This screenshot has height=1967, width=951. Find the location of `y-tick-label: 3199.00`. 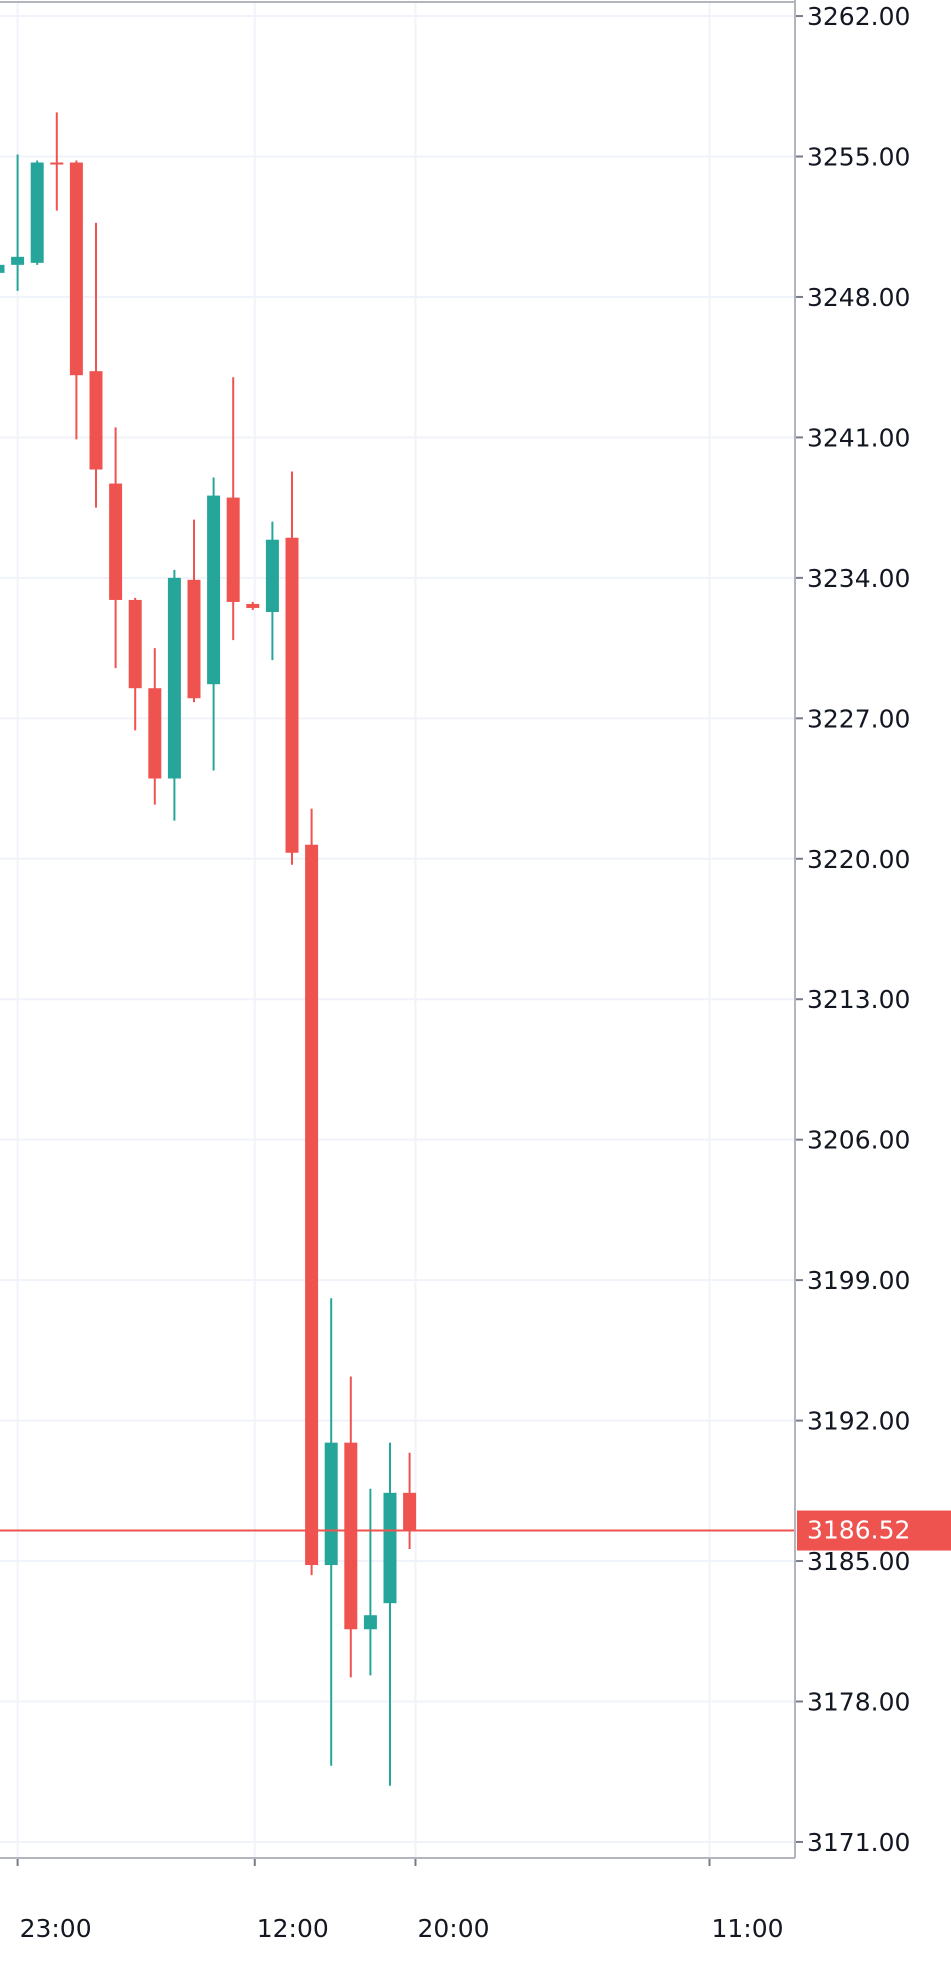

y-tick-label: 3199.00 is located at coordinates (858, 1280).